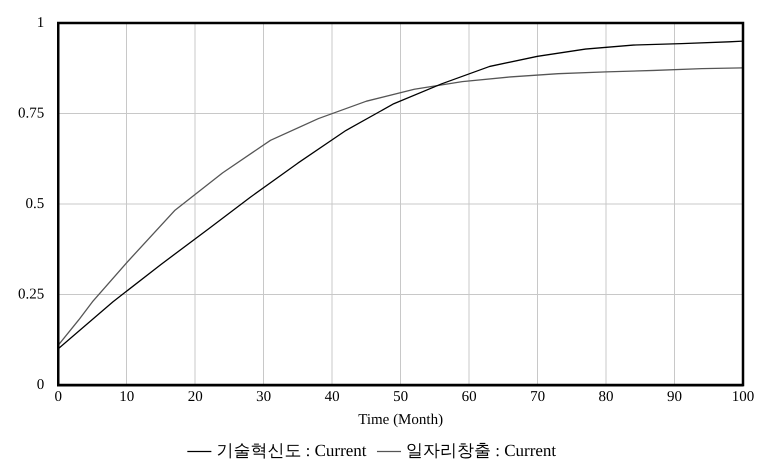 Image resolution: width=761 pixels, height=472 pixels. Describe the element at coordinates (264, 396) in the screenshot. I see `x-tick-label: 30` at that location.